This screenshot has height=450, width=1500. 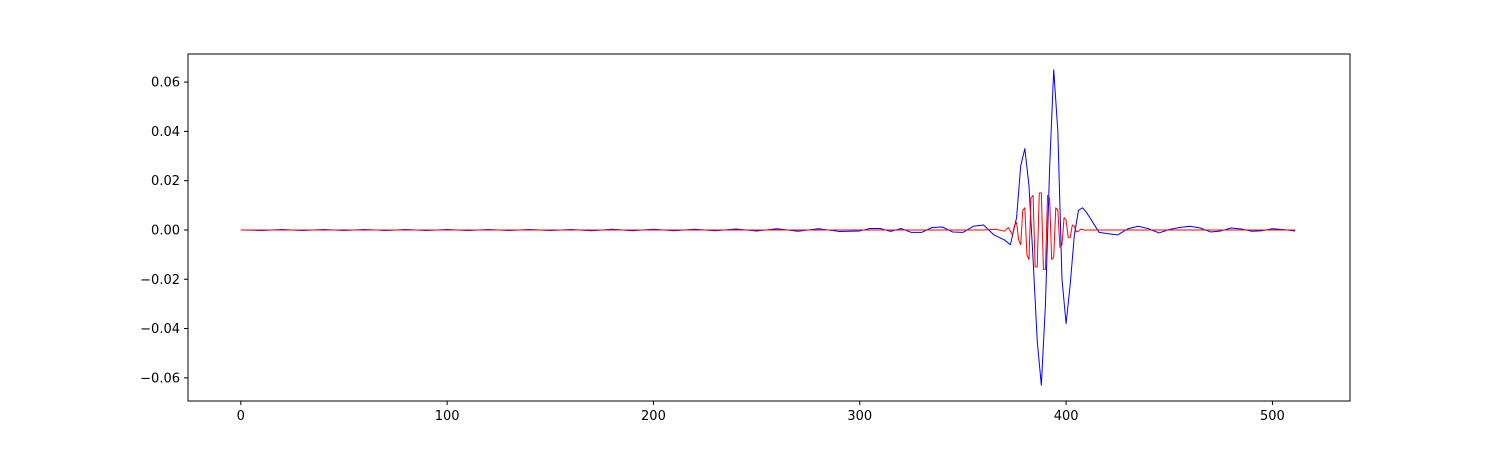 What do you see at coordinates (165, 132) in the screenshot?
I see `y-tick-label: 0.04` at bounding box center [165, 132].